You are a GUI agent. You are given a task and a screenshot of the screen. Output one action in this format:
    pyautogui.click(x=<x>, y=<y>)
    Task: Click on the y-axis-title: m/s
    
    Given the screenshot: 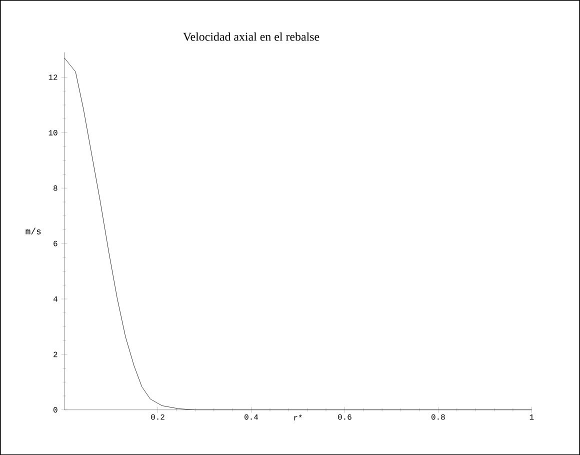 What is the action you would take?
    pyautogui.click(x=33, y=231)
    